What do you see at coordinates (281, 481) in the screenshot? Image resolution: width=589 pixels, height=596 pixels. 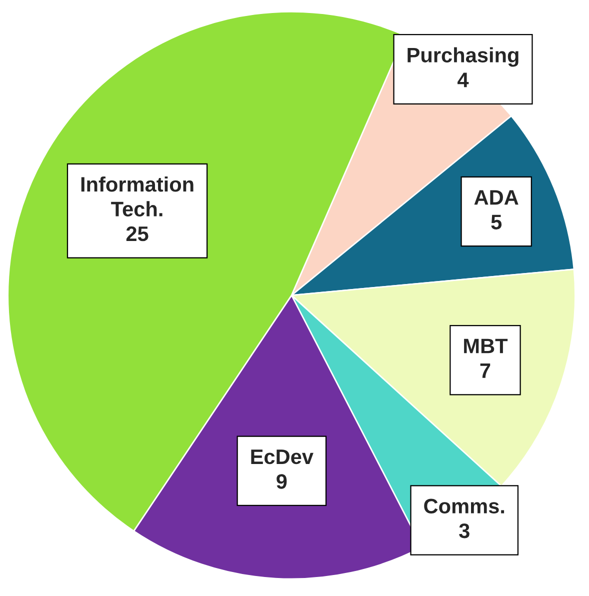 I see `data-label: 9` at bounding box center [281, 481].